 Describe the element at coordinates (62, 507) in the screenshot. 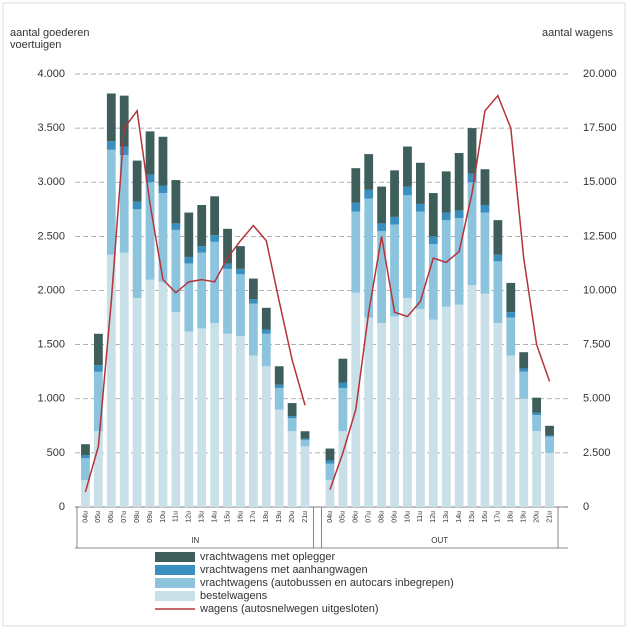

I see `y-tick-label: 0` at that location.